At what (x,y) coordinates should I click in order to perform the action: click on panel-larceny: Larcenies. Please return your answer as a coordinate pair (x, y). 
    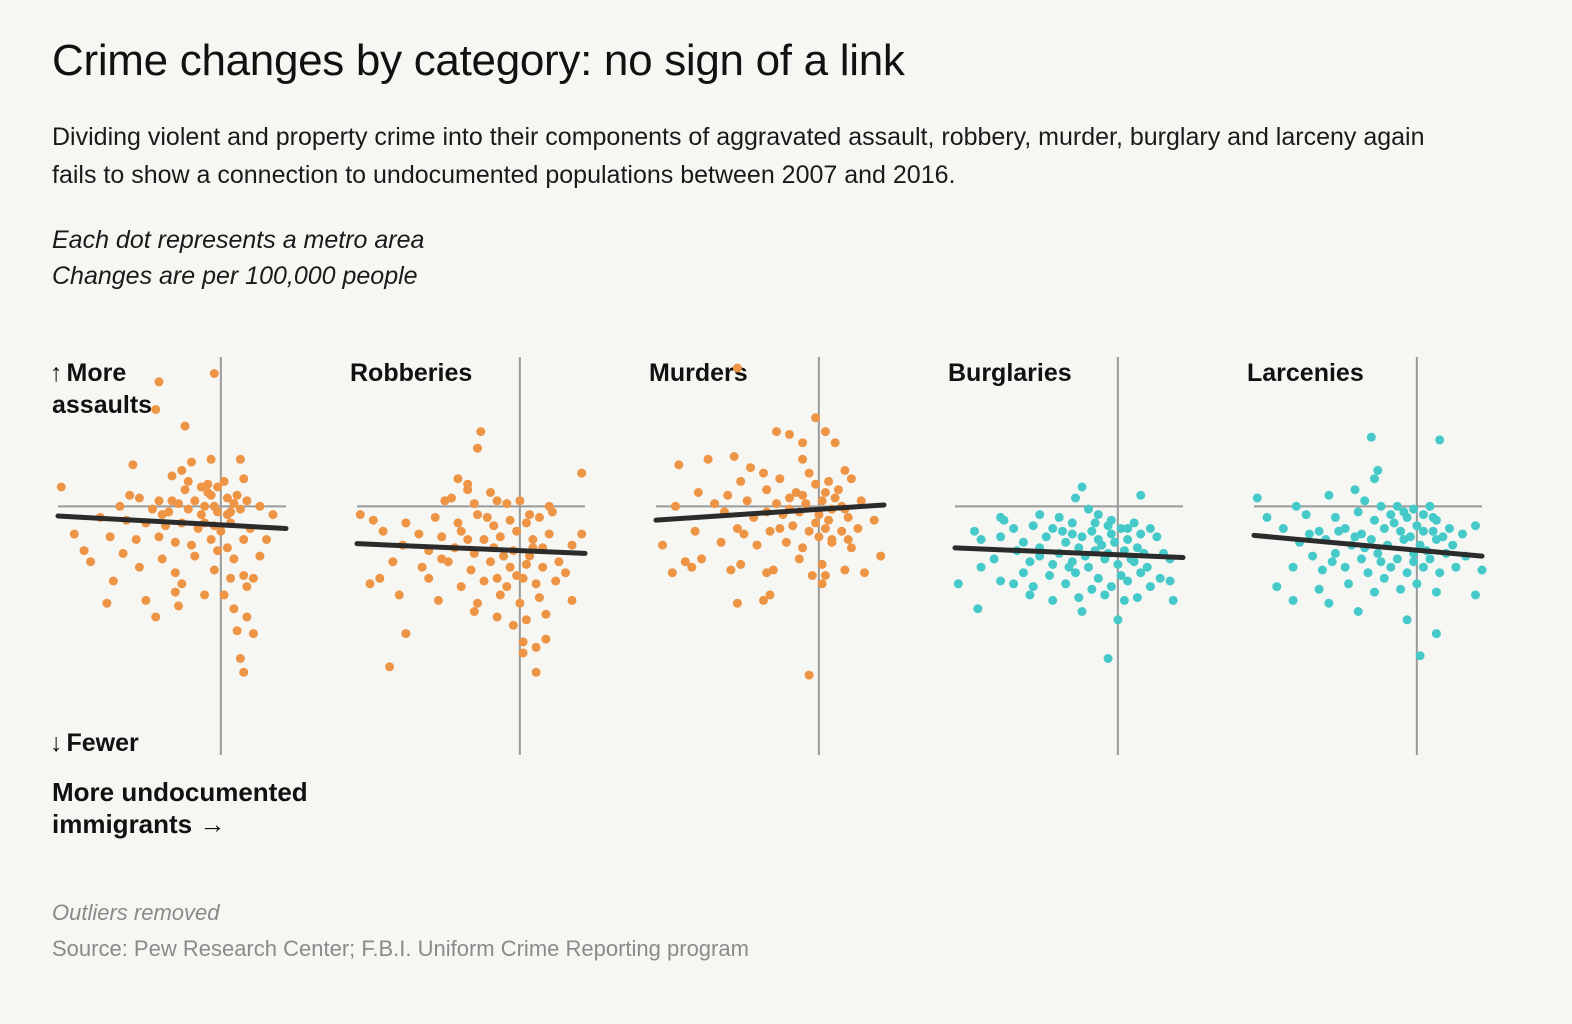
    Looking at the image, I should click on (1367, 556).